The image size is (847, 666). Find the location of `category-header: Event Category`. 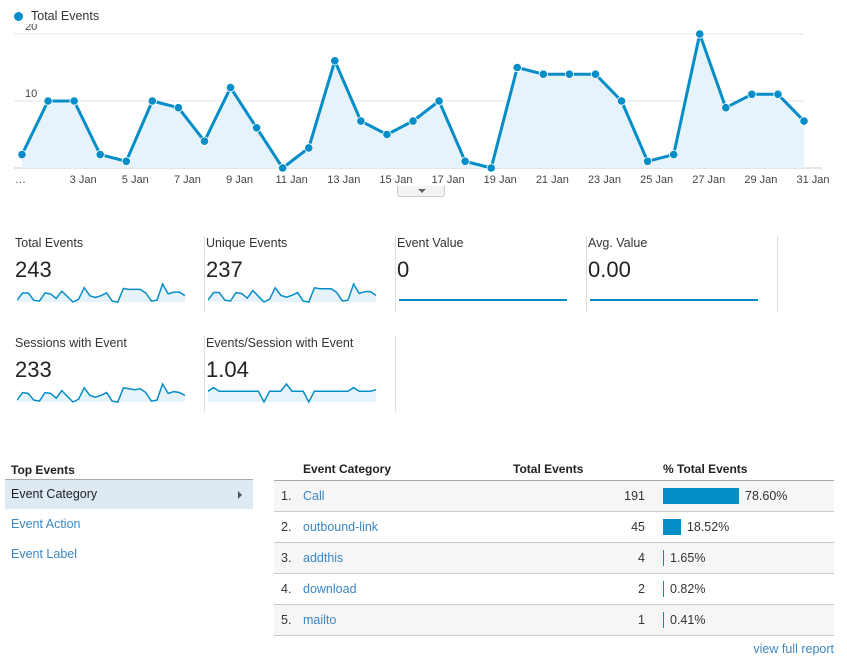

category-header: Event Category is located at coordinates (408, 469).